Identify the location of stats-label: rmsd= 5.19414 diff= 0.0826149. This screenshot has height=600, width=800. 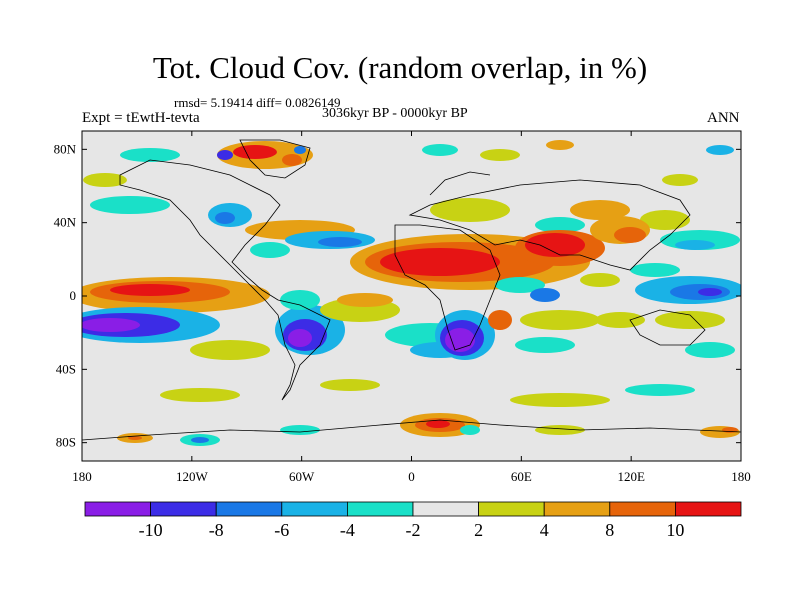
(257, 102).